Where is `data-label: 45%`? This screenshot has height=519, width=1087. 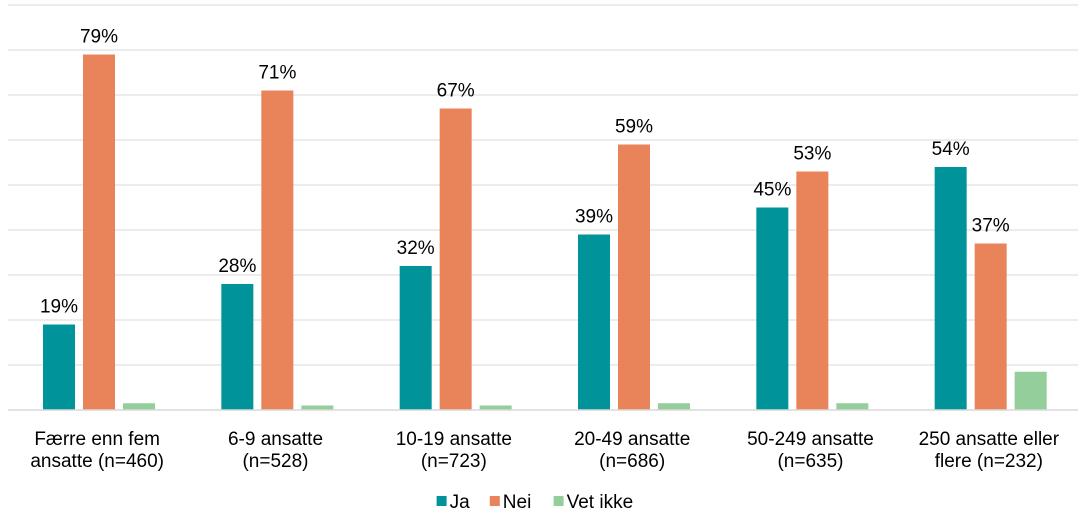
data-label: 45% is located at coordinates (772, 190).